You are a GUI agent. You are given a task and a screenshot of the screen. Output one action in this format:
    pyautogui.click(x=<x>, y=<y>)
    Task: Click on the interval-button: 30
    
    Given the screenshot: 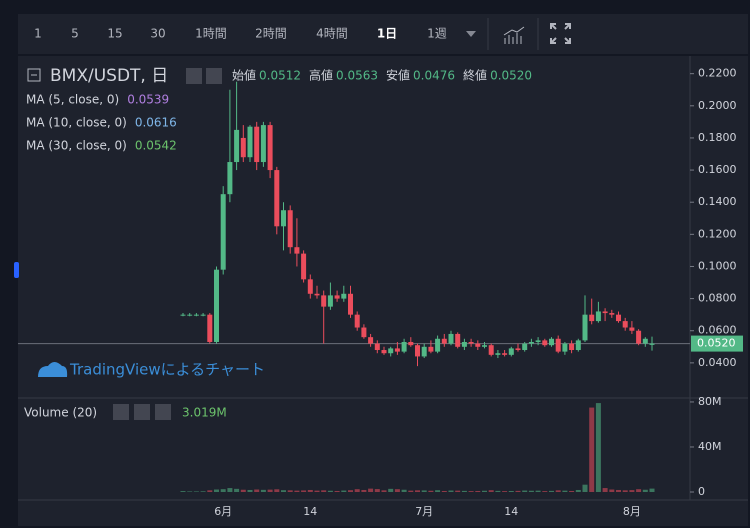 What is the action you would take?
    pyautogui.click(x=157, y=34)
    